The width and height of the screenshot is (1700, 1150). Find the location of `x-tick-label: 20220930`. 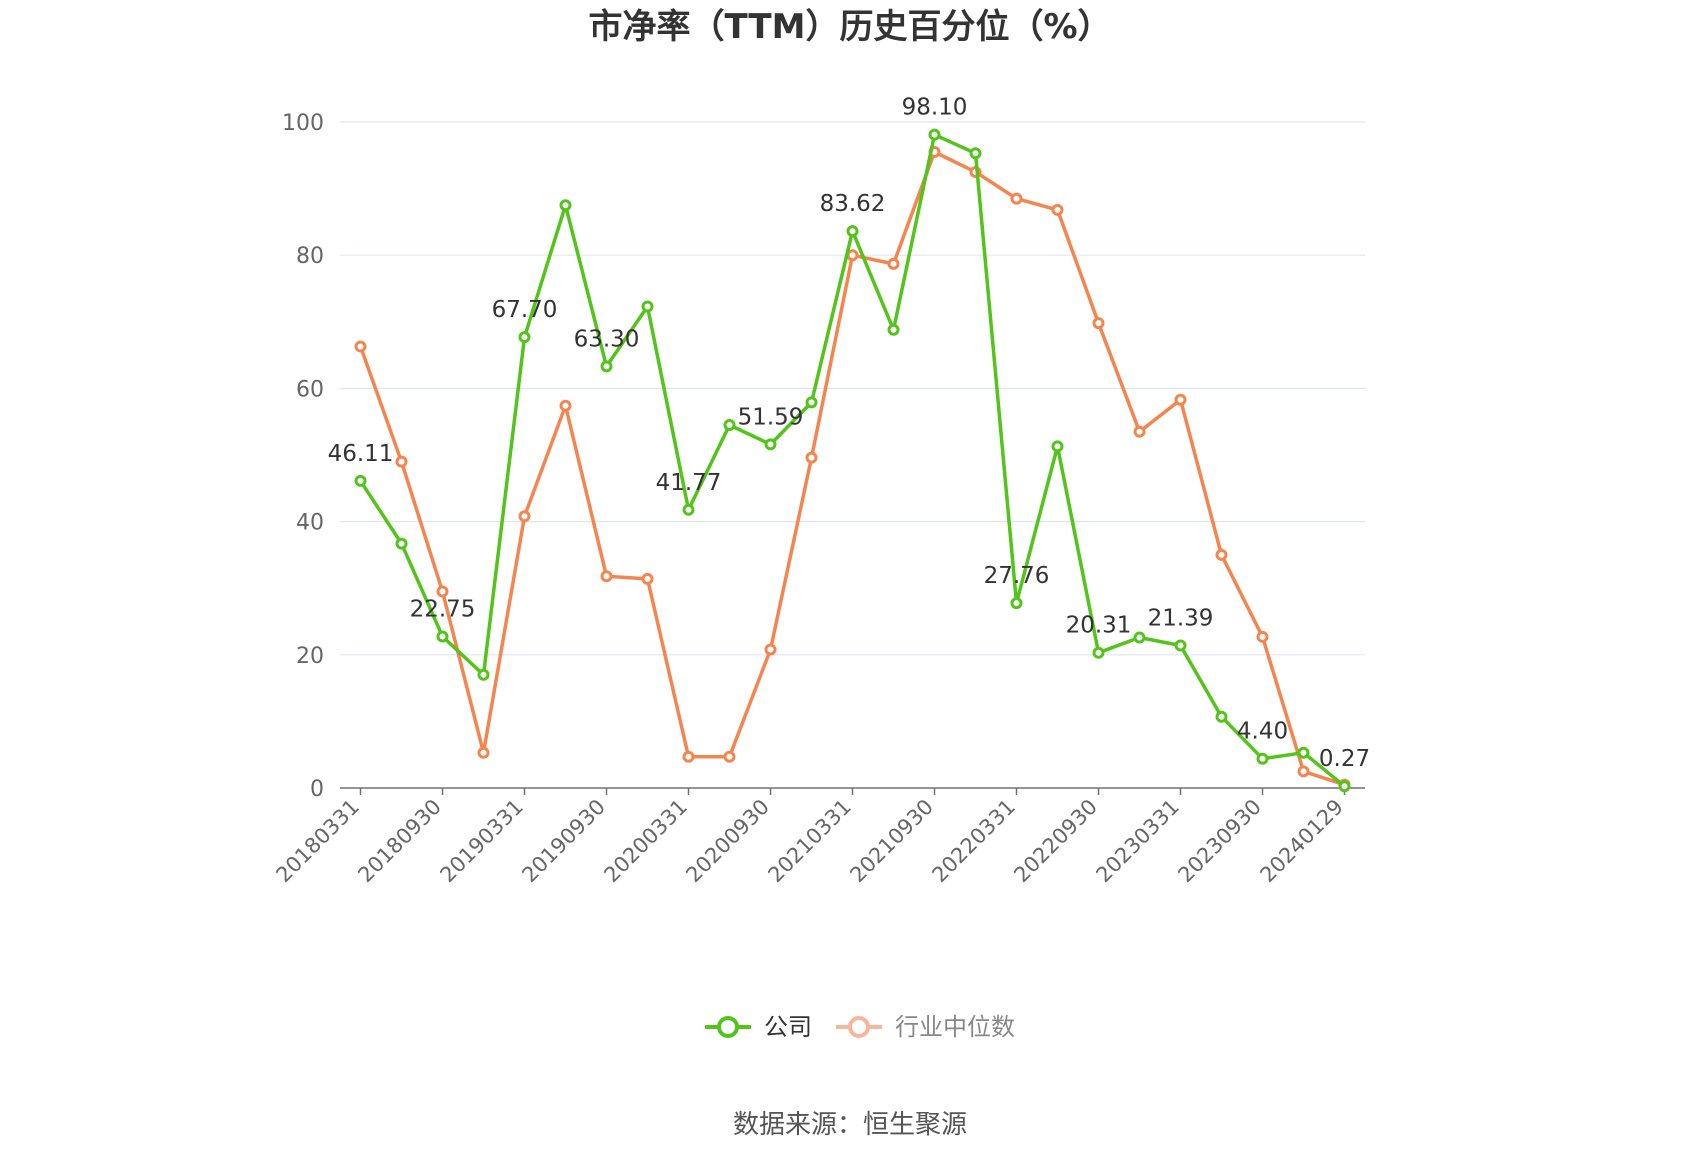

x-tick-label: 20220930 is located at coordinates (1055, 841).